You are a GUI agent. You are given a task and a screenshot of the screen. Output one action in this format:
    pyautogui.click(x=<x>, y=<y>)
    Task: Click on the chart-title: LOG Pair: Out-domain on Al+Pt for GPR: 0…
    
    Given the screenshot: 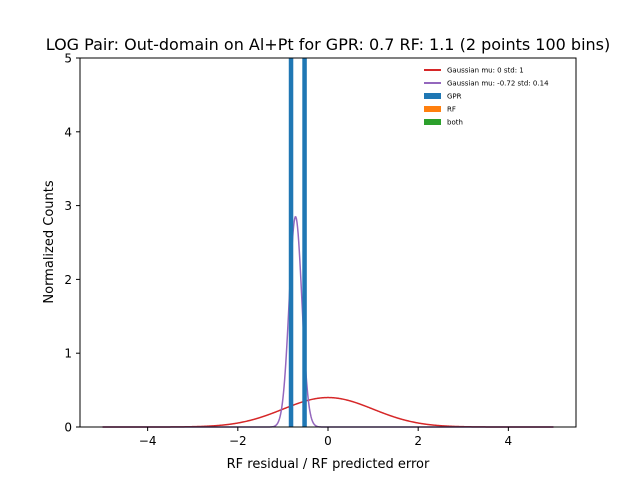 What is the action you would take?
    pyautogui.click(x=328, y=44)
    